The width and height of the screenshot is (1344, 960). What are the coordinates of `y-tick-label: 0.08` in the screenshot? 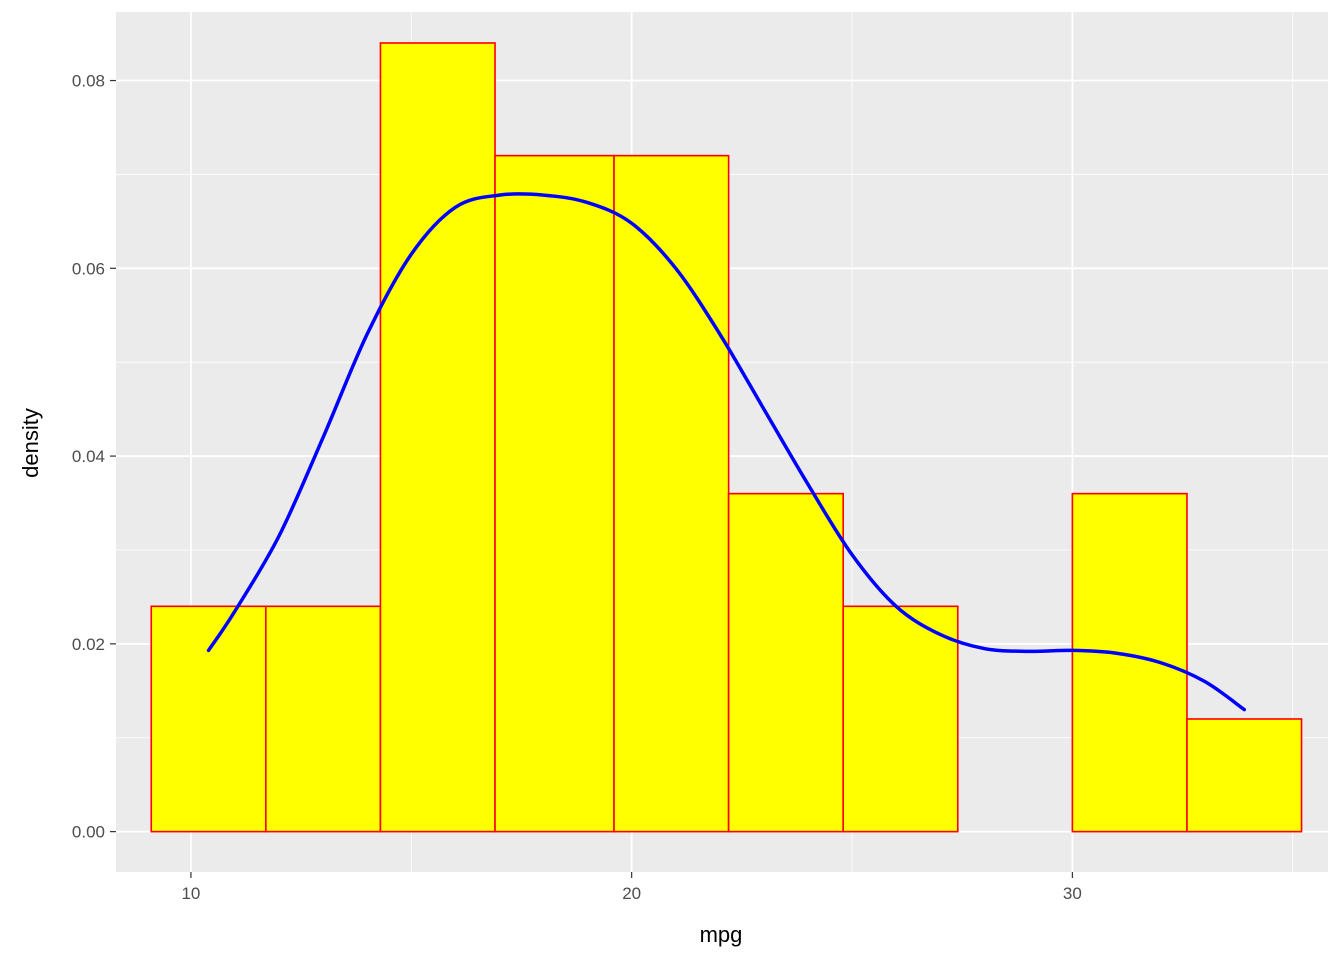 It's located at (88, 81).